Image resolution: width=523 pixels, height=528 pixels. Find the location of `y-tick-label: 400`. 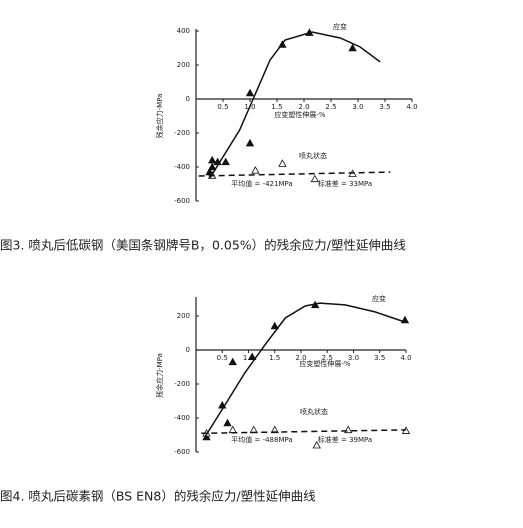

y-tick-label: 400 is located at coordinates (183, 31).